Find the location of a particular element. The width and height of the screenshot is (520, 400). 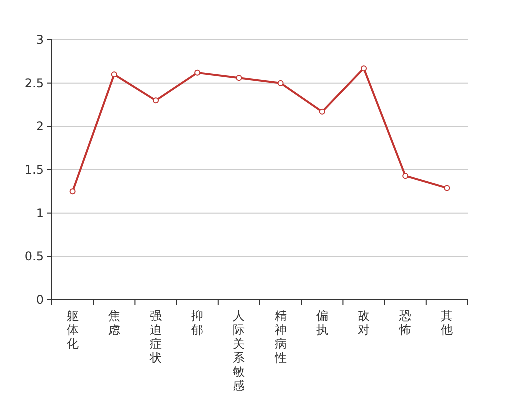

y-tick-label: 3 is located at coordinates (40, 40).